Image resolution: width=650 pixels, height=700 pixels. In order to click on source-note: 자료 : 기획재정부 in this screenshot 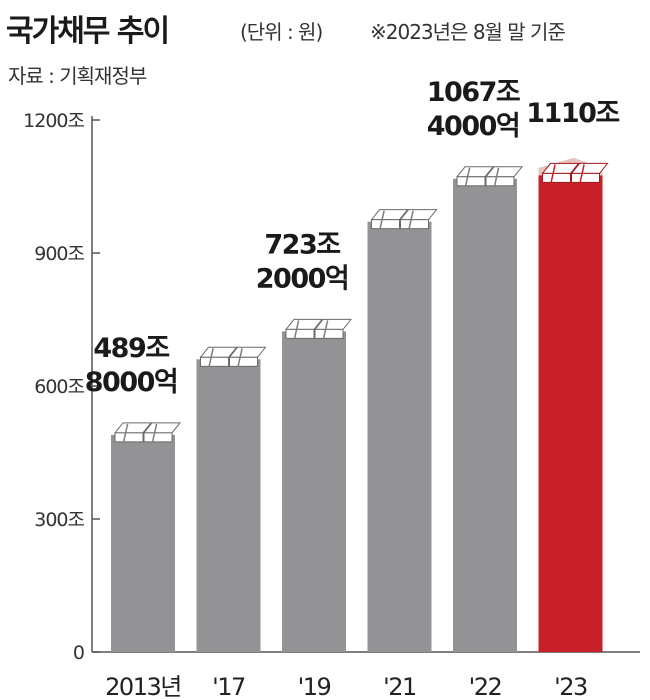, I will do `click(77, 76)`.